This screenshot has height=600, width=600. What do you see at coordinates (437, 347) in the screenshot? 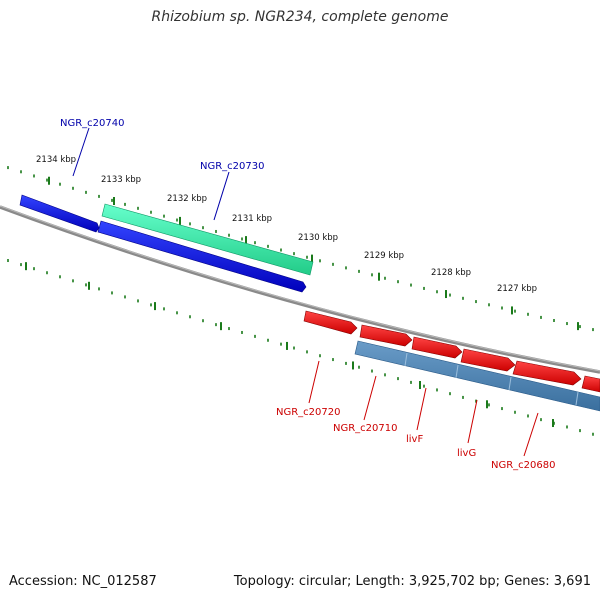
I see `gene-arrow-livf` at bounding box center [437, 347].